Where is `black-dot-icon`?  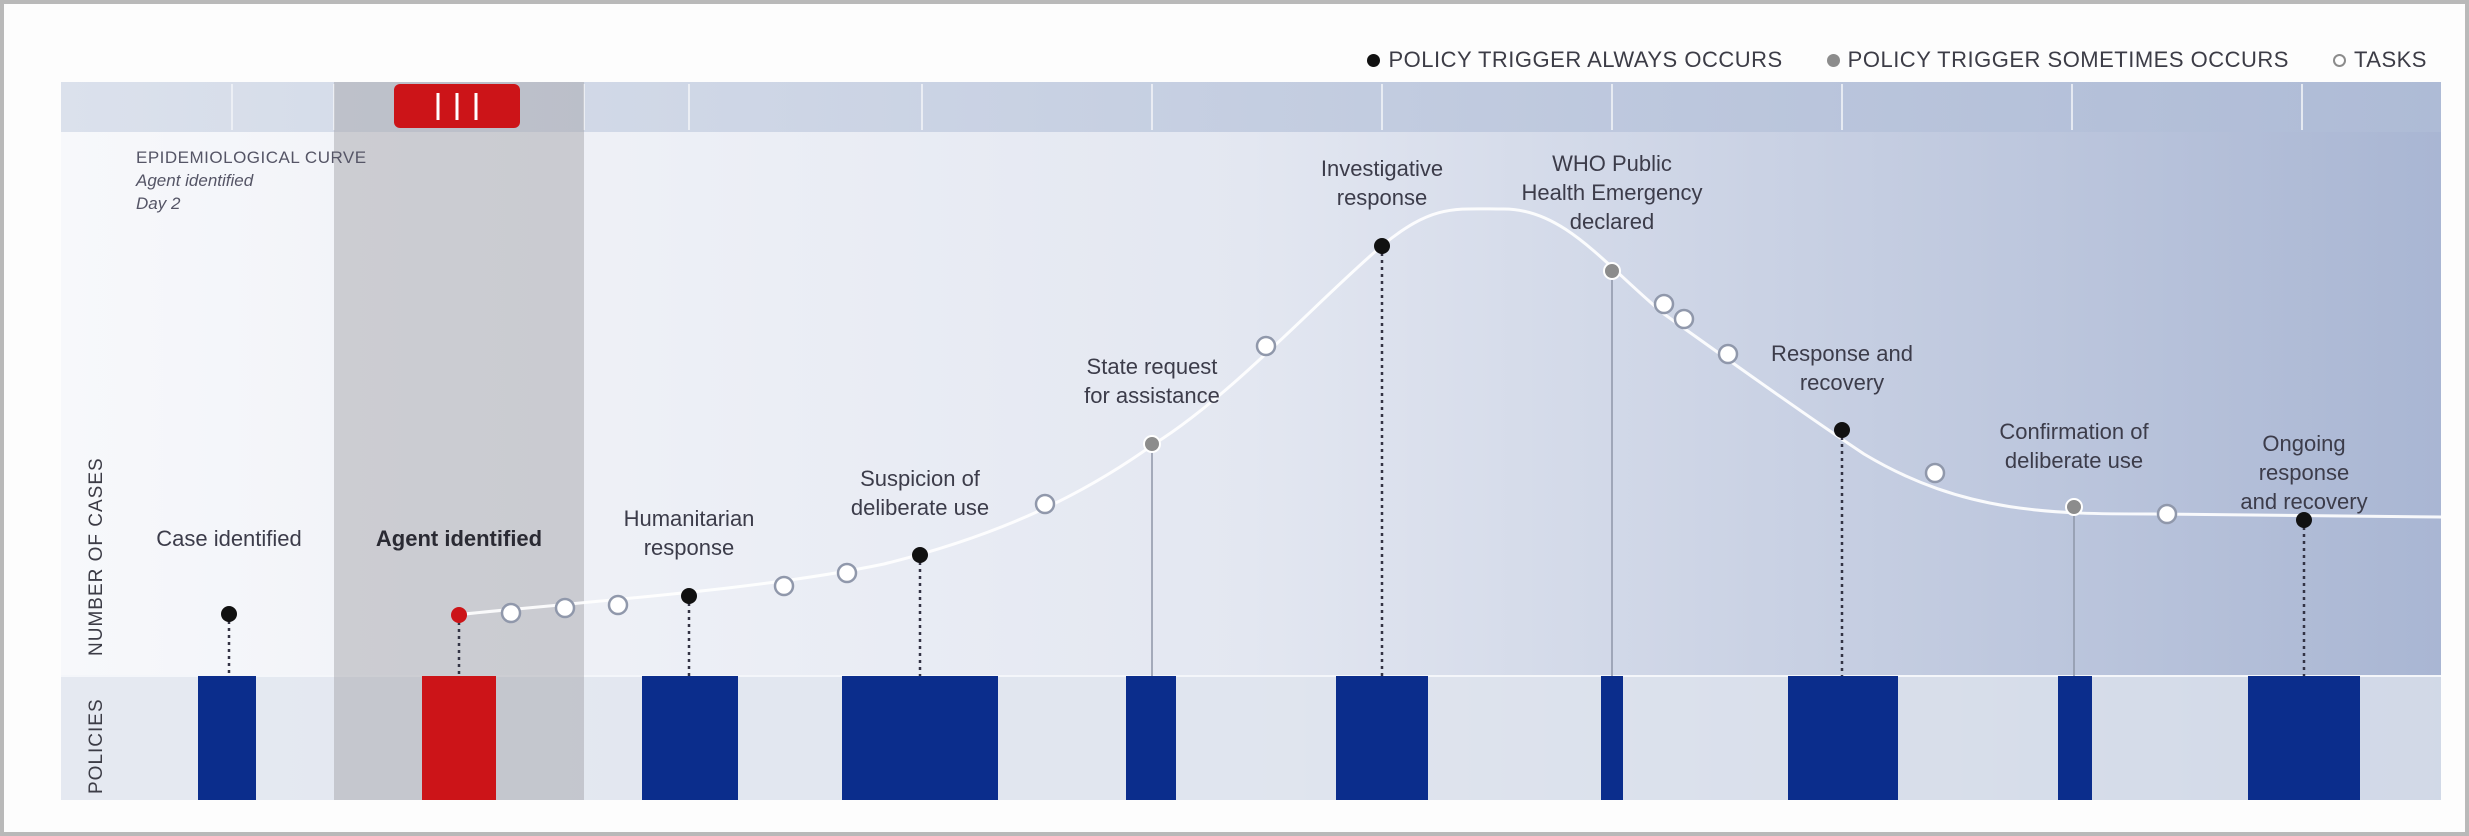
black-dot-icon is located at coordinates (1374, 60).